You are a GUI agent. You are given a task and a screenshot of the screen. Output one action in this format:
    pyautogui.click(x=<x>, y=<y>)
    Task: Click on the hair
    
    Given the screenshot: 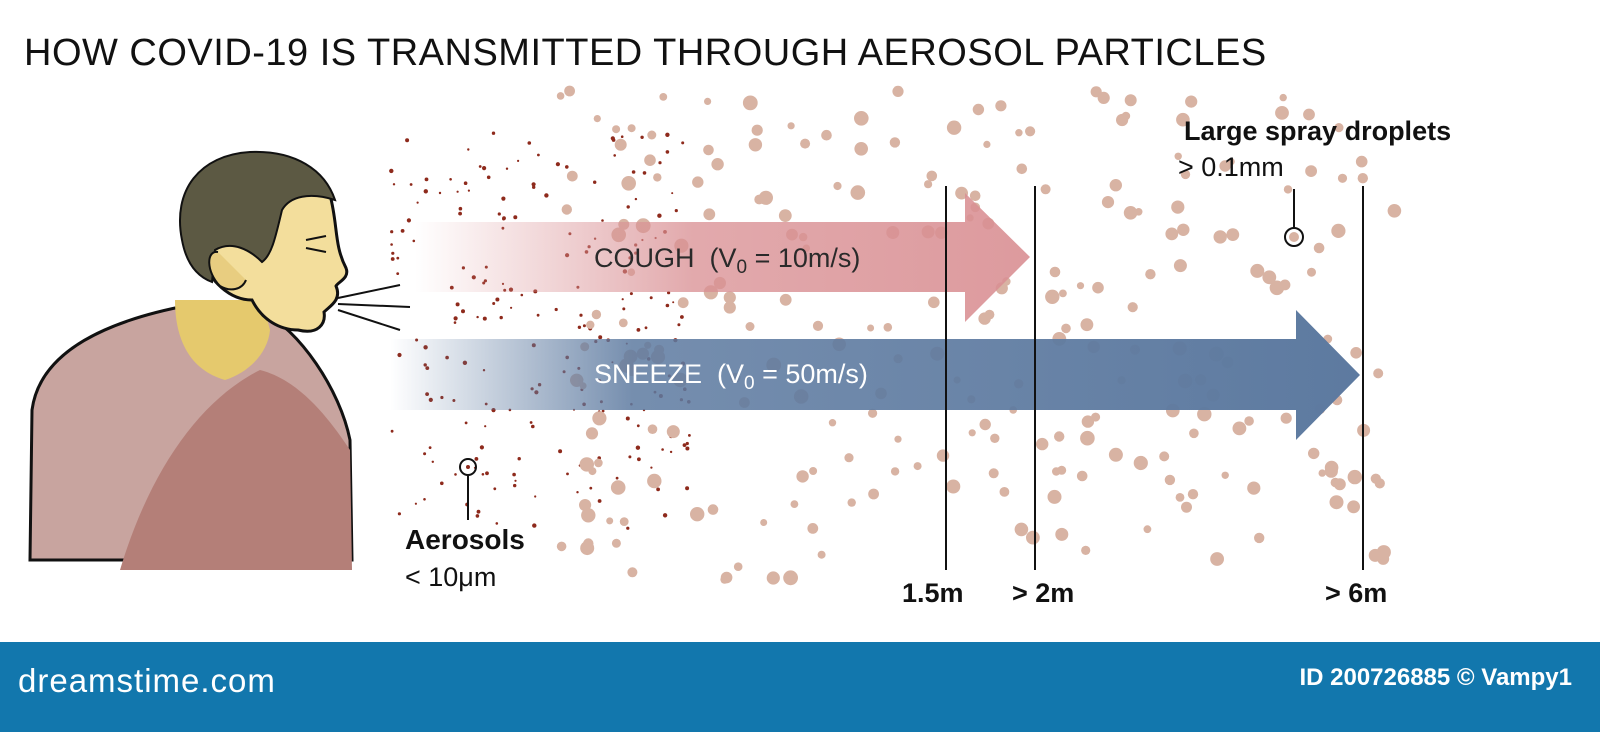 What is the action you would take?
    pyautogui.click(x=258, y=217)
    